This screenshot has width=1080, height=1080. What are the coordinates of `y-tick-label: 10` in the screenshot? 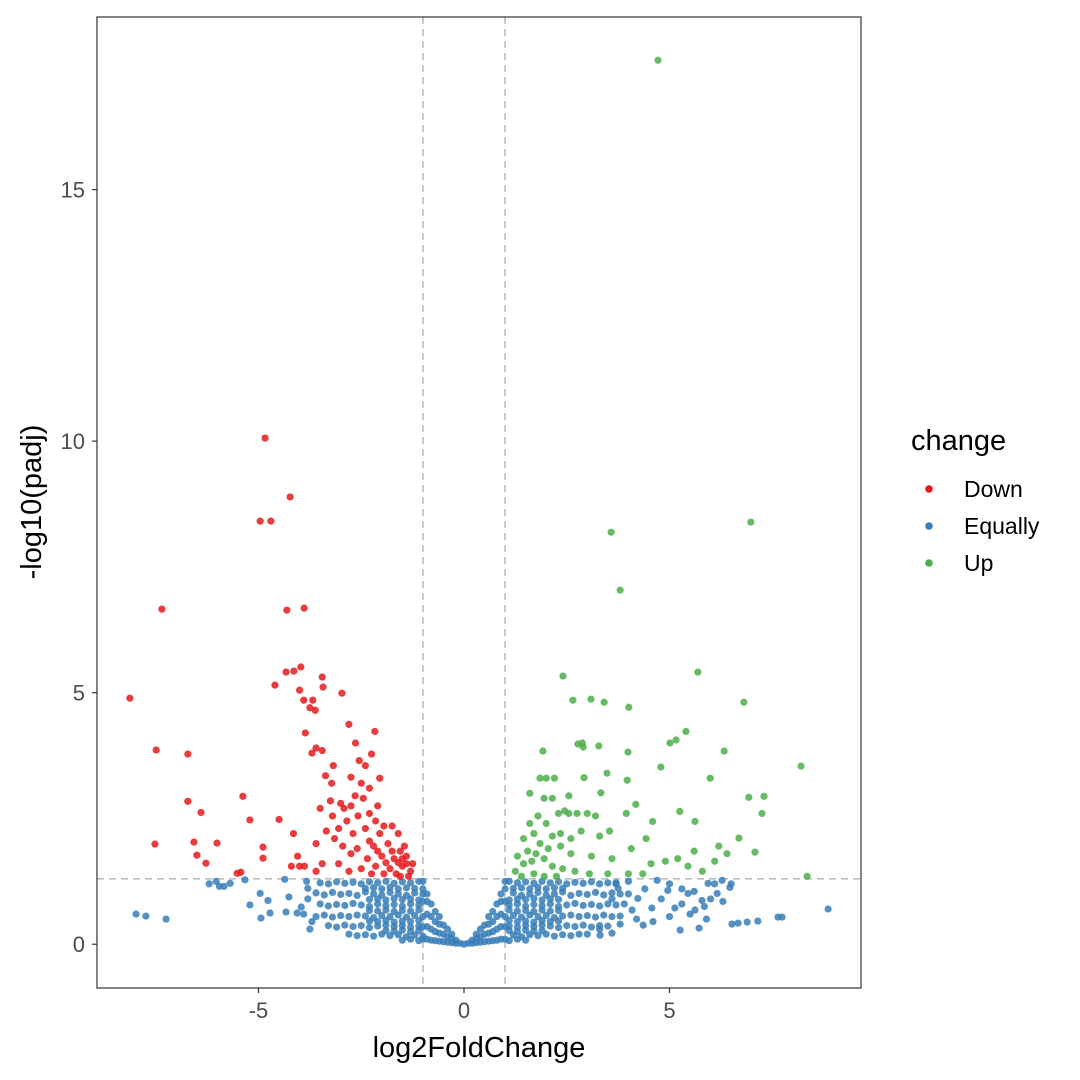 It's located at (73, 441).